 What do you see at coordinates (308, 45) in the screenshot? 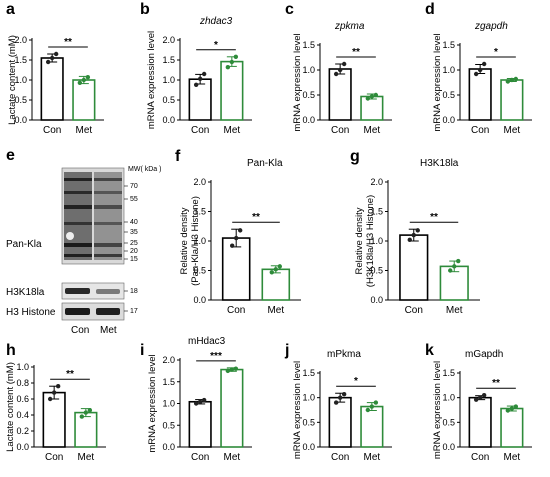
I see `y-tick-label-c-3: 1.5` at bounding box center [308, 45].